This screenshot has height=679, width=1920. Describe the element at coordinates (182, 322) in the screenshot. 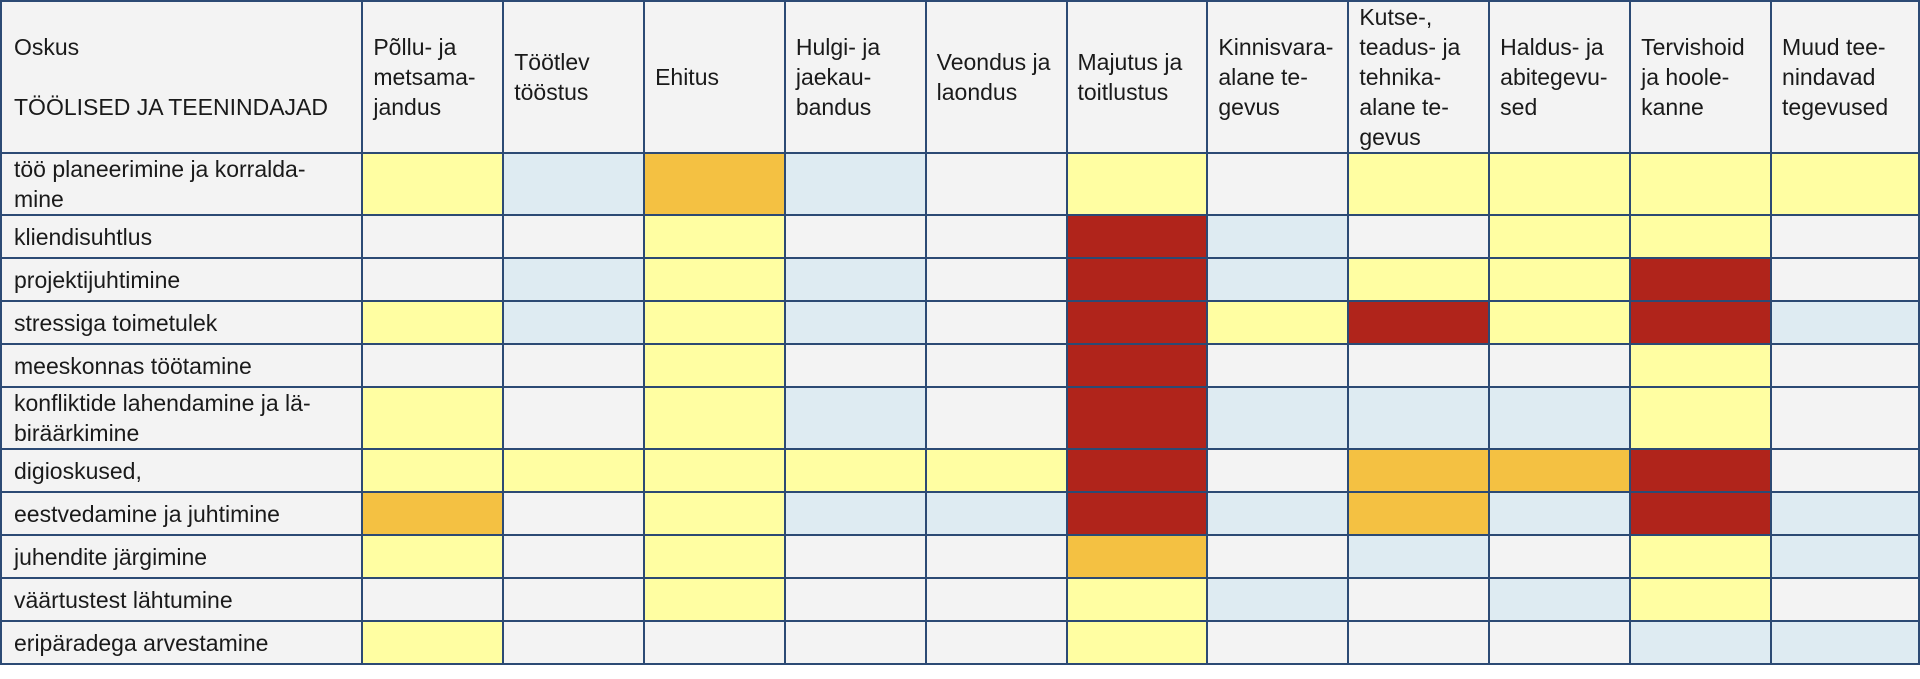

I see `skill-label: stressiga toimetulek` at that location.